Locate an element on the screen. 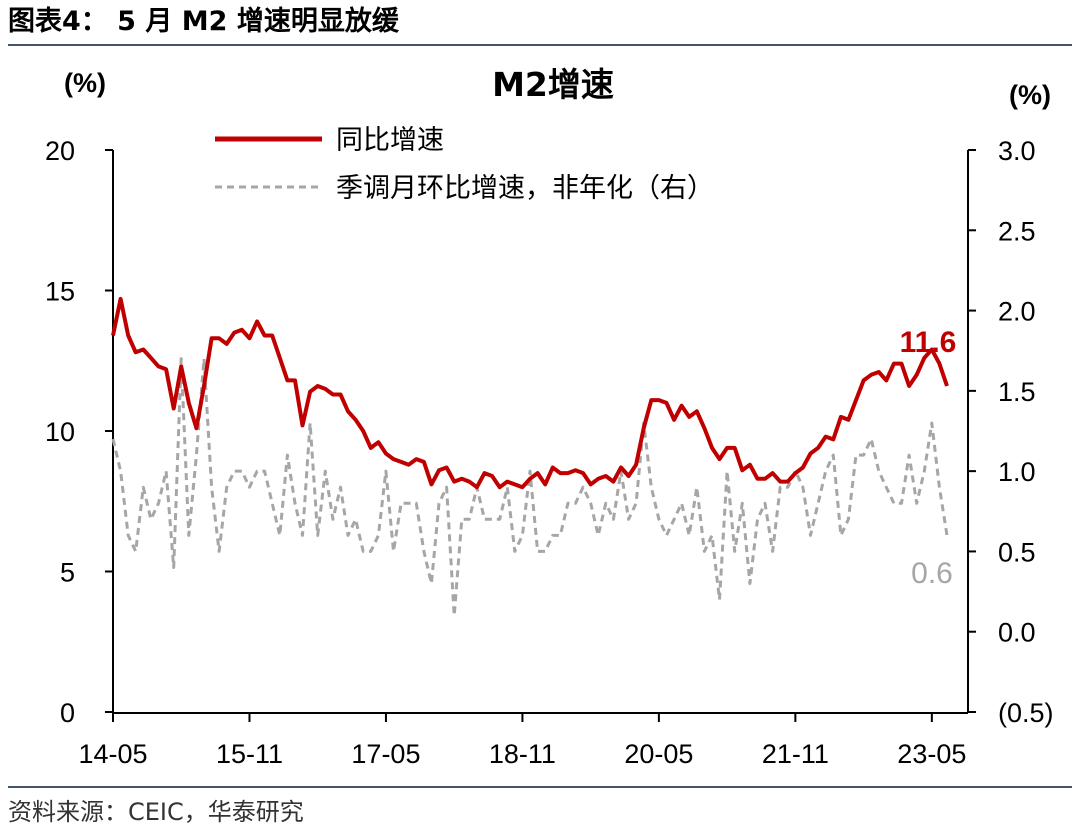 Image resolution: width=1080 pixels, height=837 pixels. right-tick-label: 2.0 is located at coordinates (1017, 312).